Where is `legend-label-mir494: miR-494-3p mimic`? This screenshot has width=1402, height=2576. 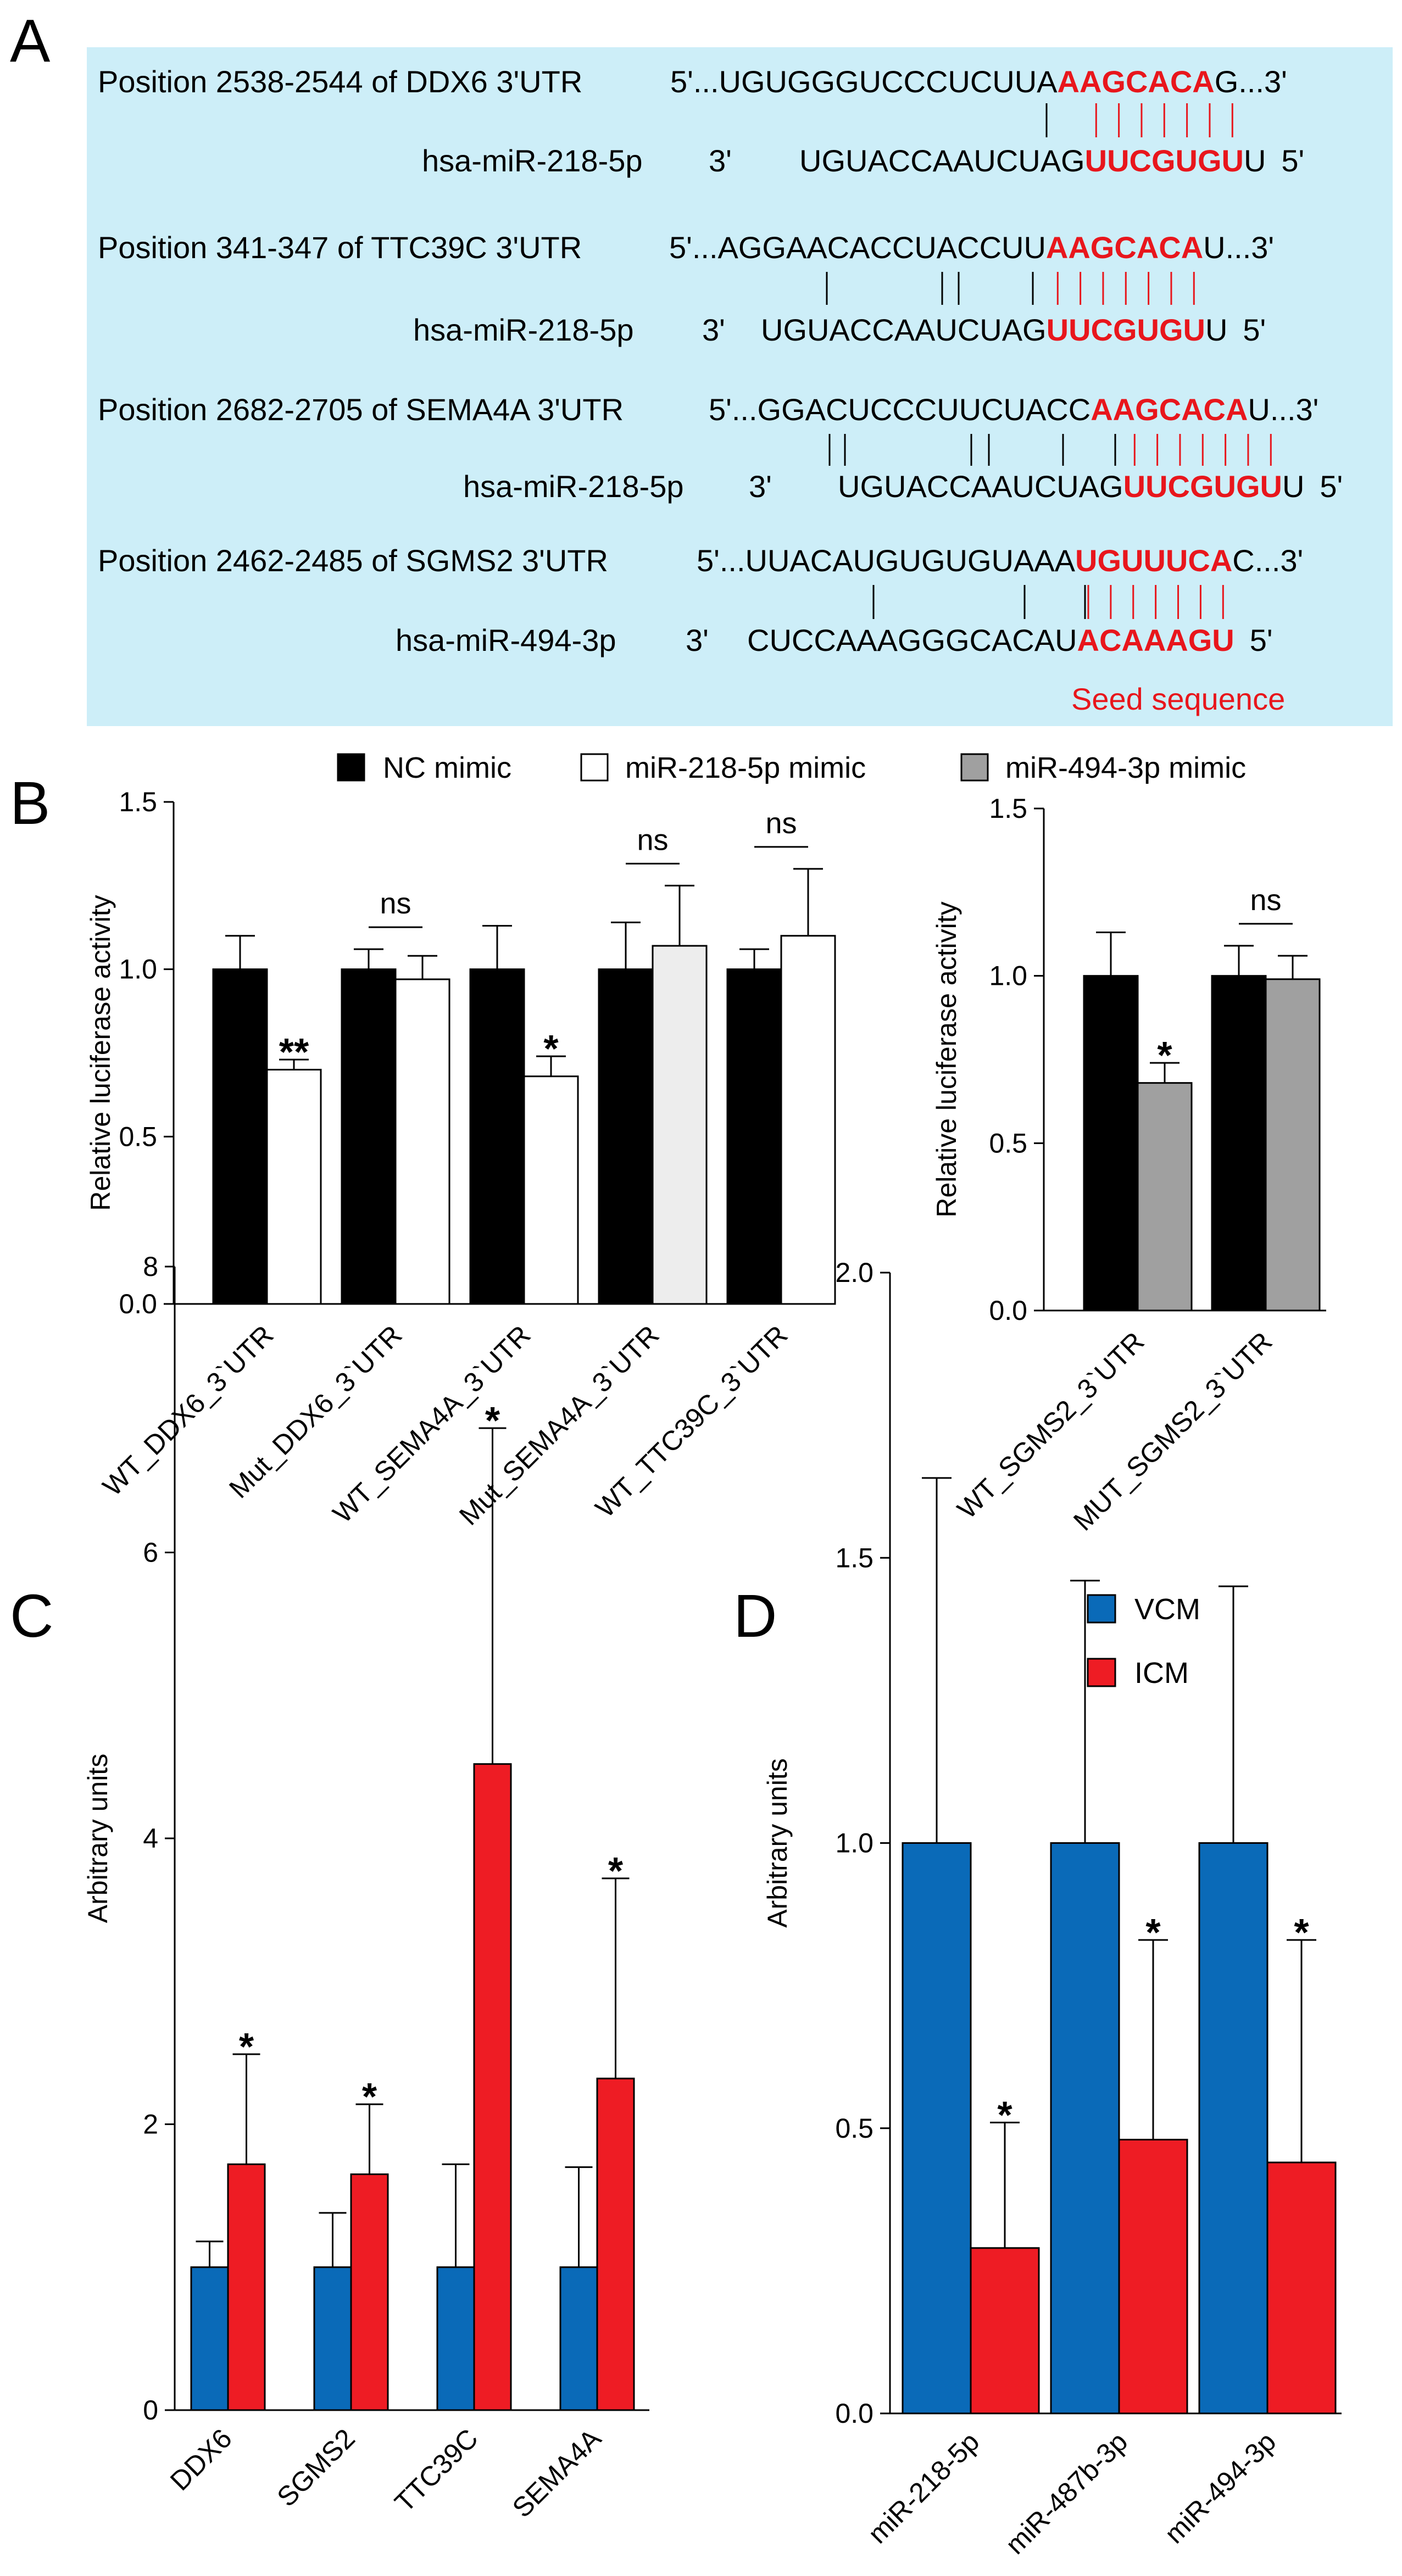
legend-label-mir494: miR-494-3p mimic is located at coordinates (1125, 767).